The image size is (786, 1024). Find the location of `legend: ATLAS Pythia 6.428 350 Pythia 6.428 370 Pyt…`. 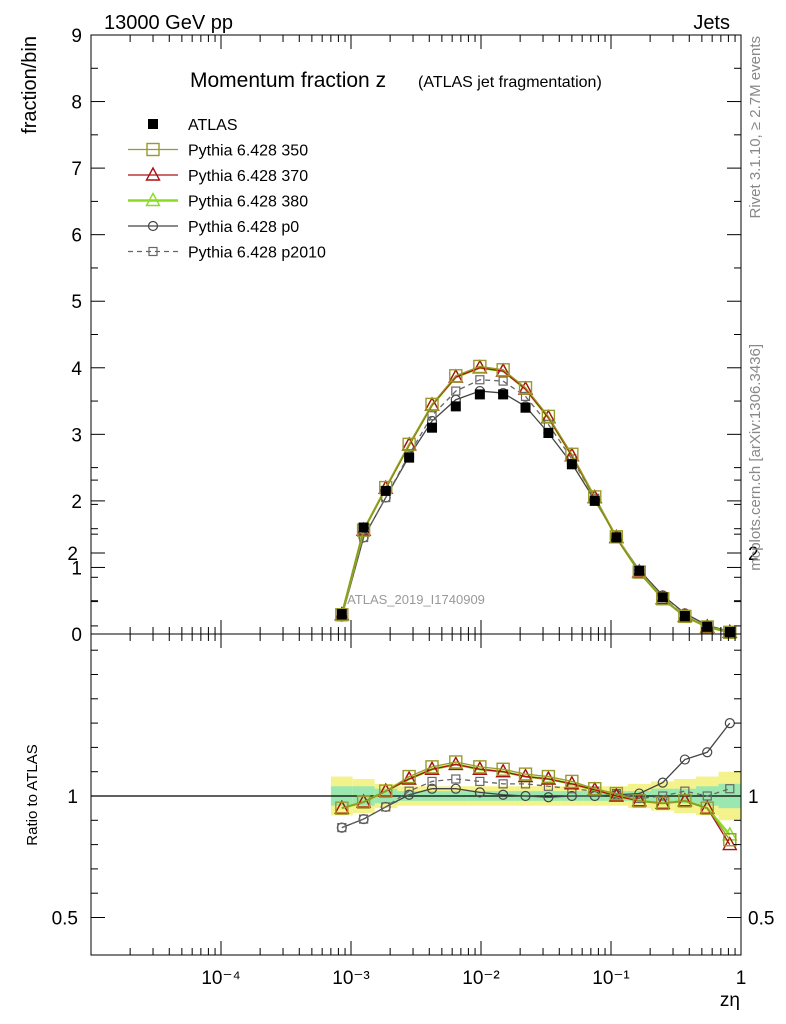

legend: ATLAS Pythia 6.428 350 Pythia 6.428 370 Pyt… is located at coordinates (227, 189).